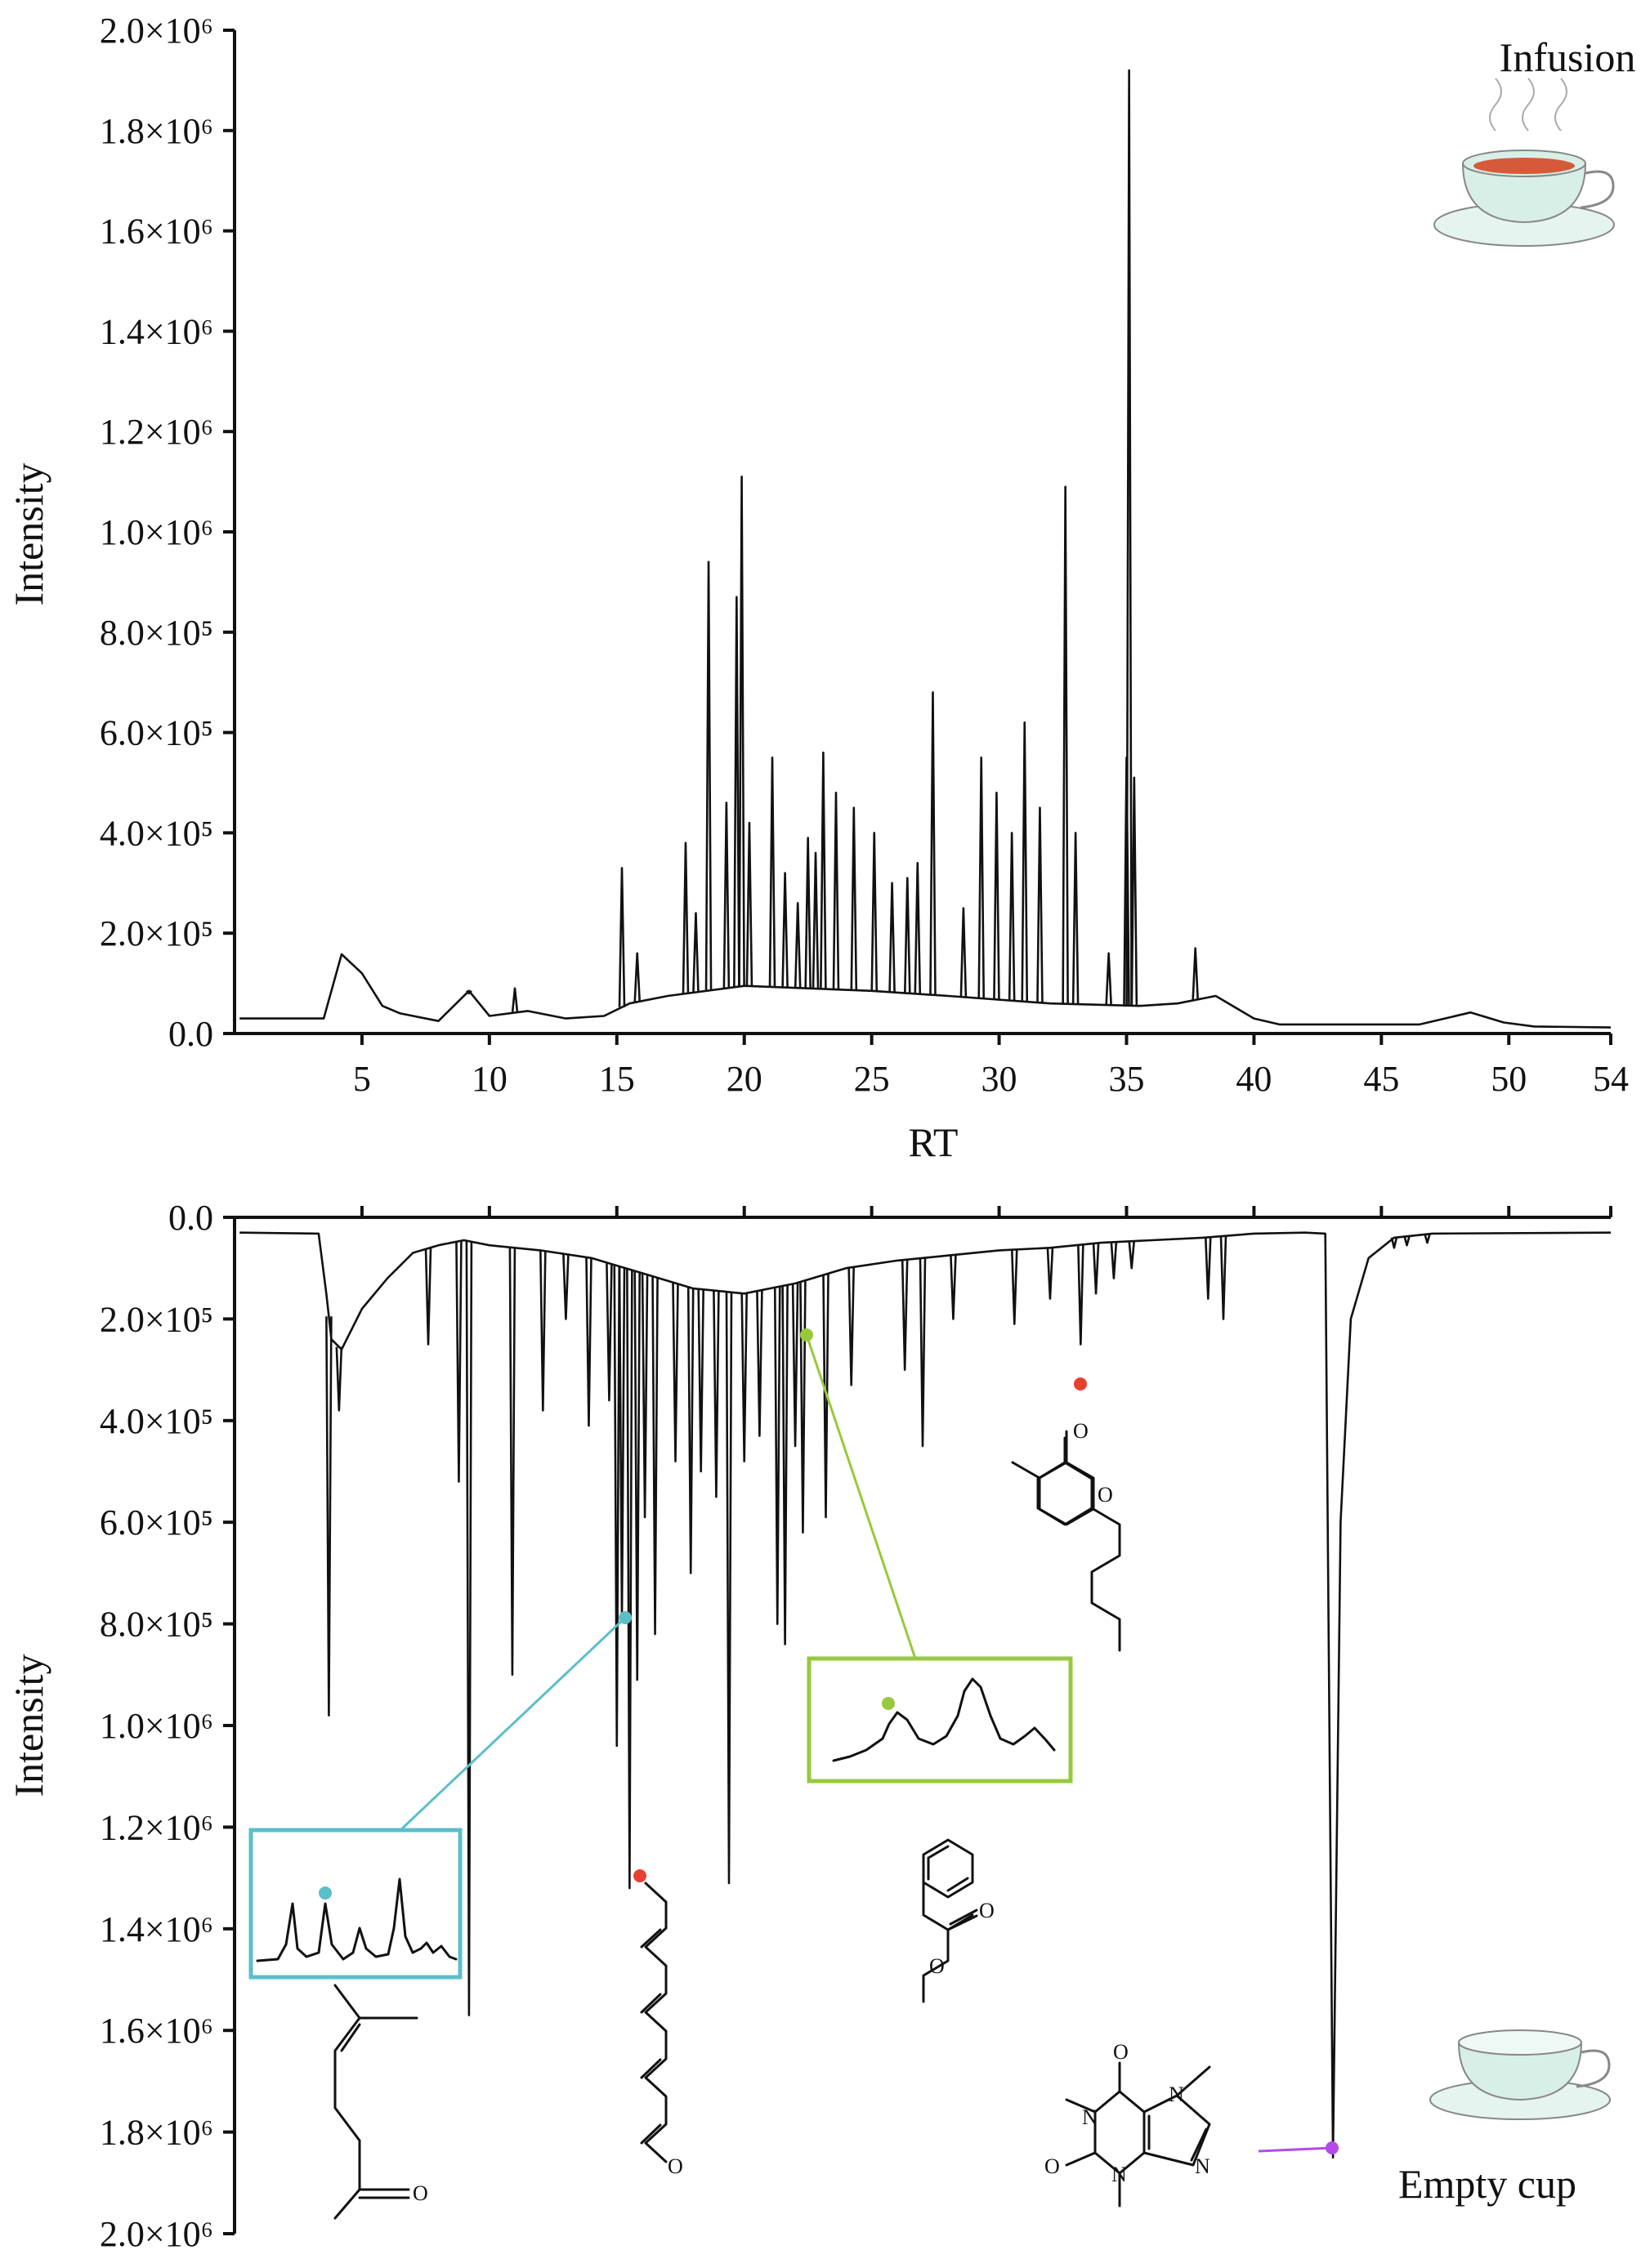 The width and height of the screenshot is (1641, 2268). What do you see at coordinates (156, 933) in the screenshot?
I see `top-y-tick-label: 2.0×10⁵` at bounding box center [156, 933].